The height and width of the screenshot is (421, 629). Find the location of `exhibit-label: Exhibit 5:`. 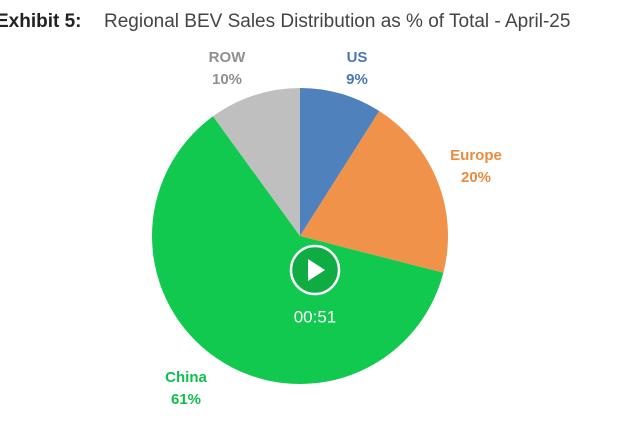

exhibit-label: Exhibit 5: is located at coordinates (41, 21).